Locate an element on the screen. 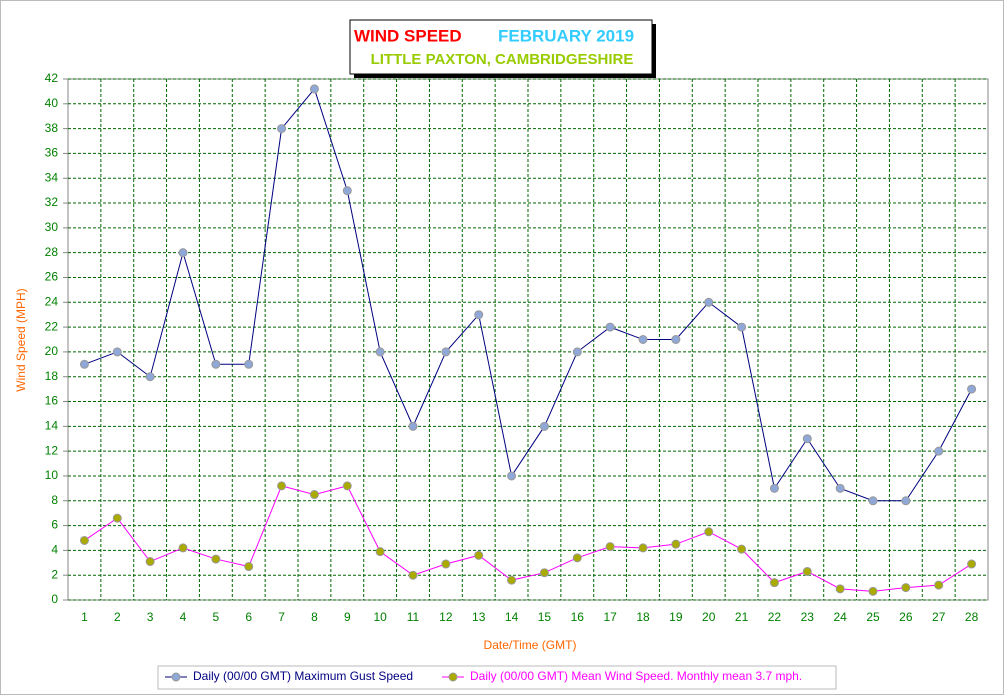  y-tick-label: 10 is located at coordinates (52, 475).